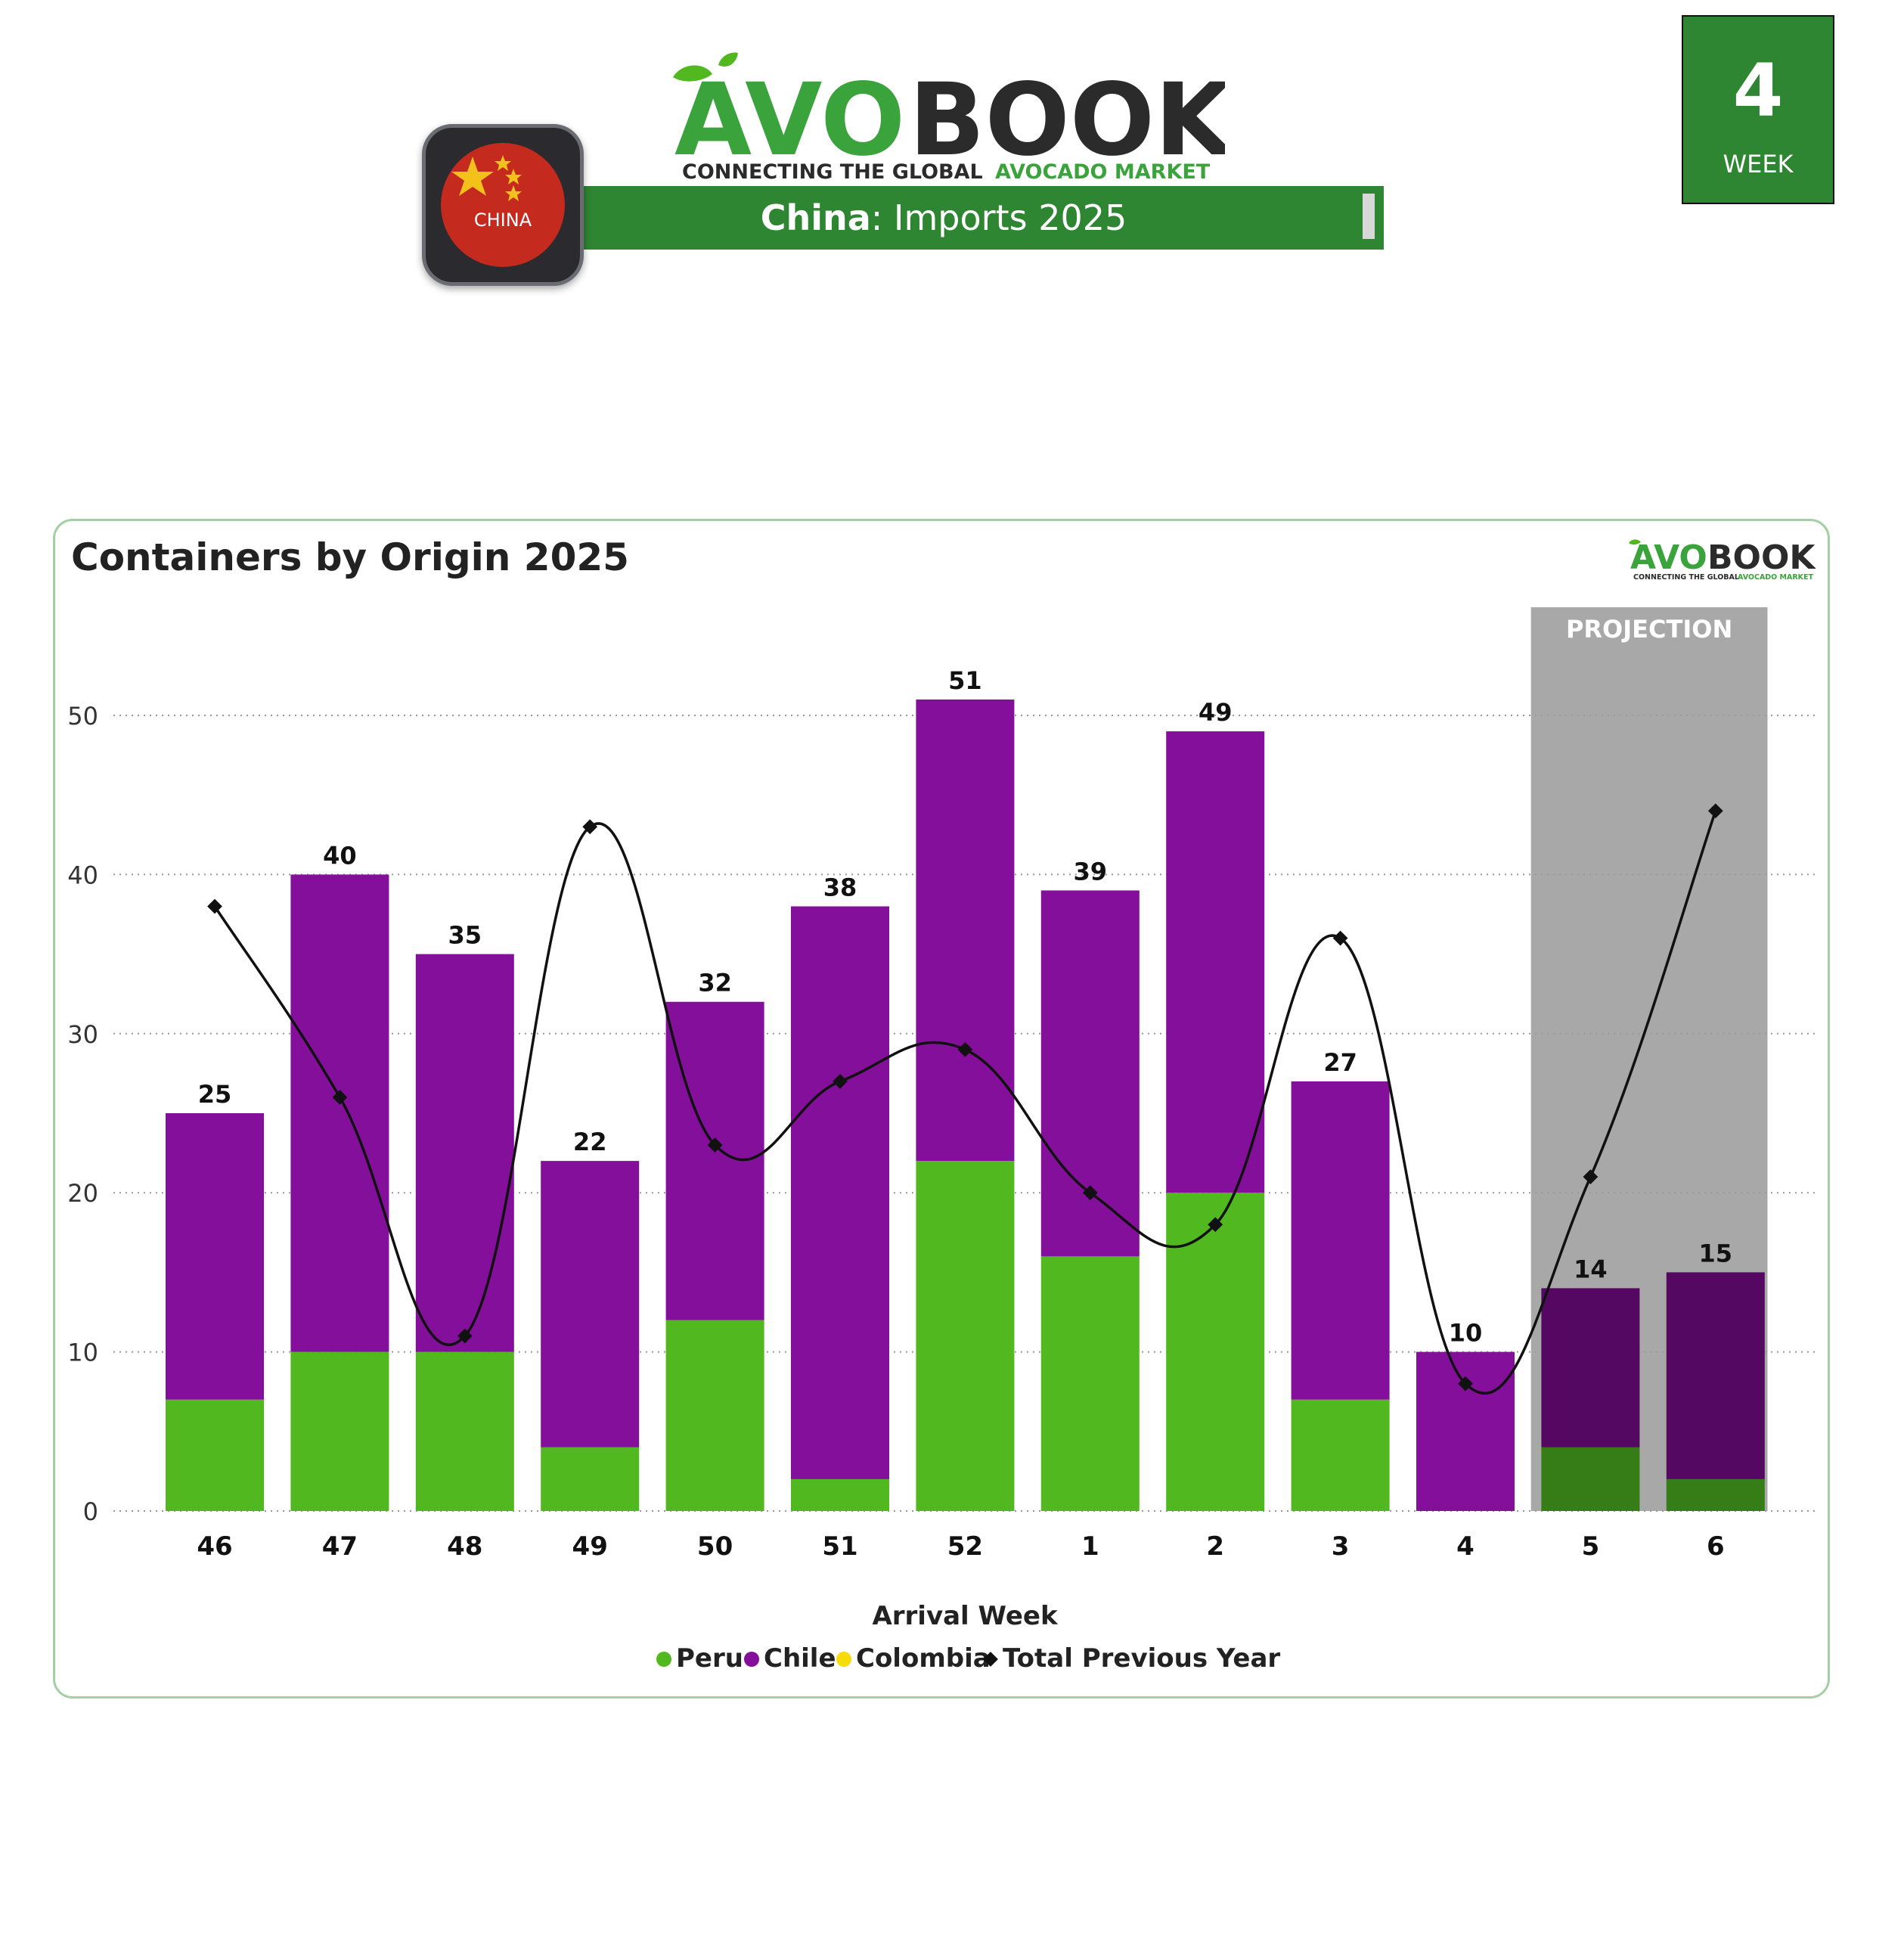  I want to click on legend-item: Colombia, so click(913, 1658).